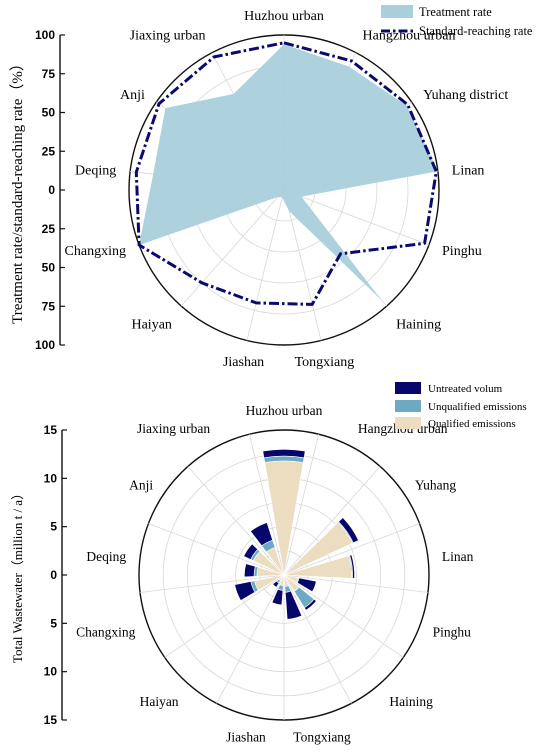  Describe the element at coordinates (465, 95) in the screenshot. I see `radar-category-label: Yuhang district` at that location.